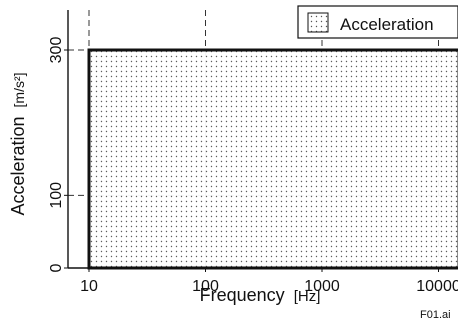 This screenshot has width=458, height=325. Describe the element at coordinates (205, 286) in the screenshot. I see `x-tick-label: 100` at that location.